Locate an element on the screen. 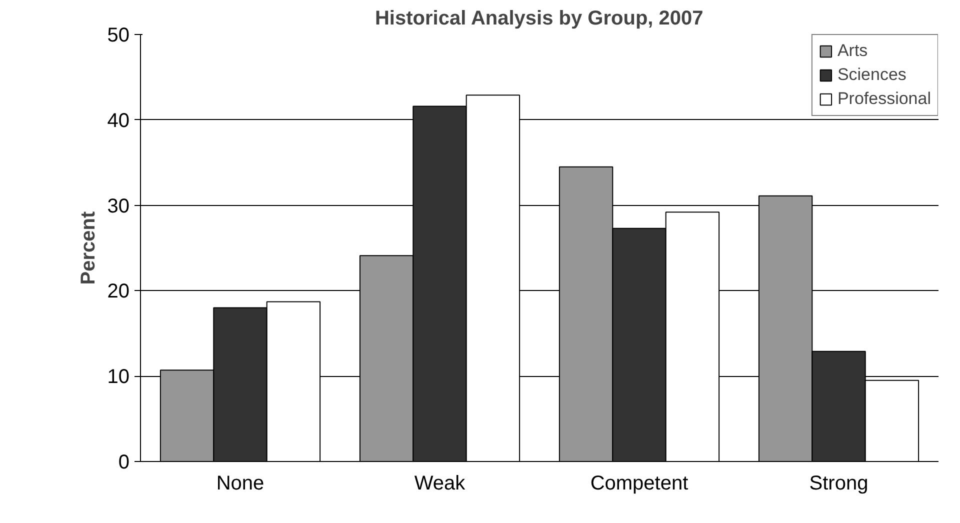  y-tick-label: 50 is located at coordinates (118, 35).